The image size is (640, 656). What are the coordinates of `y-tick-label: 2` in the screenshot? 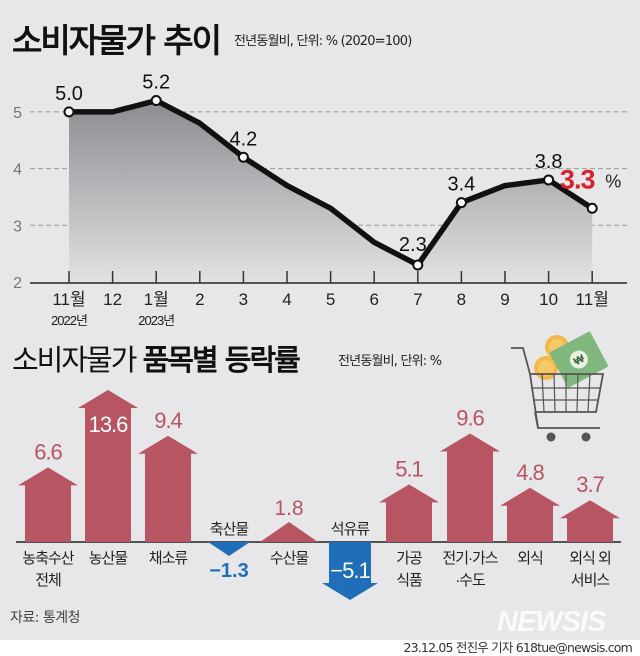 It's located at (17, 283).